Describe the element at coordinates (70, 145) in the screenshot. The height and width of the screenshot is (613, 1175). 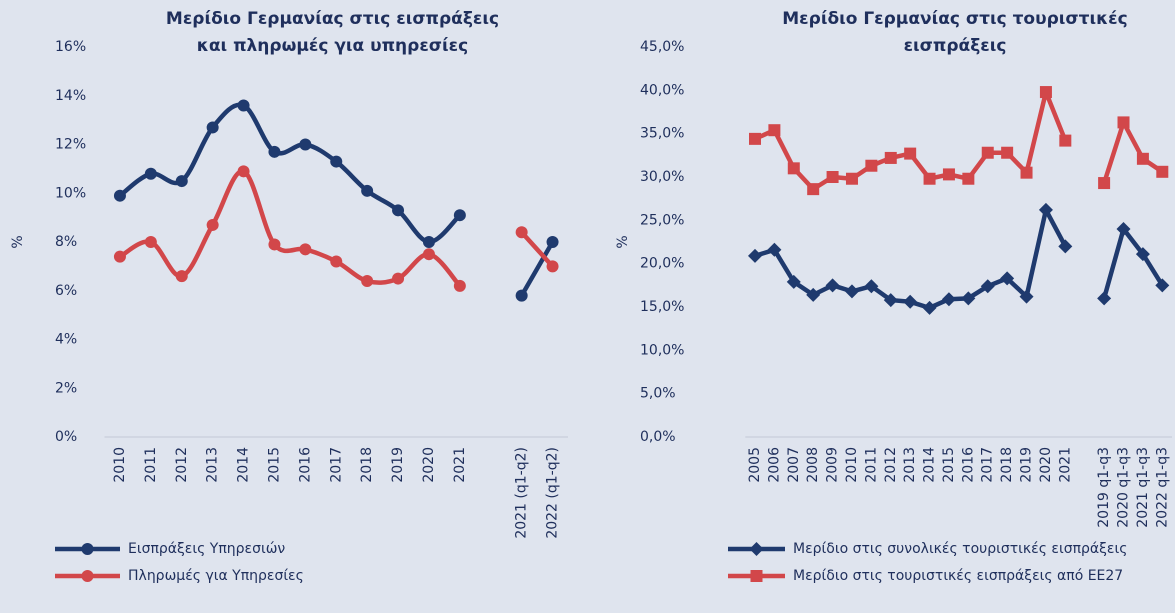
I see `y-tick-label: 12%` at that location.